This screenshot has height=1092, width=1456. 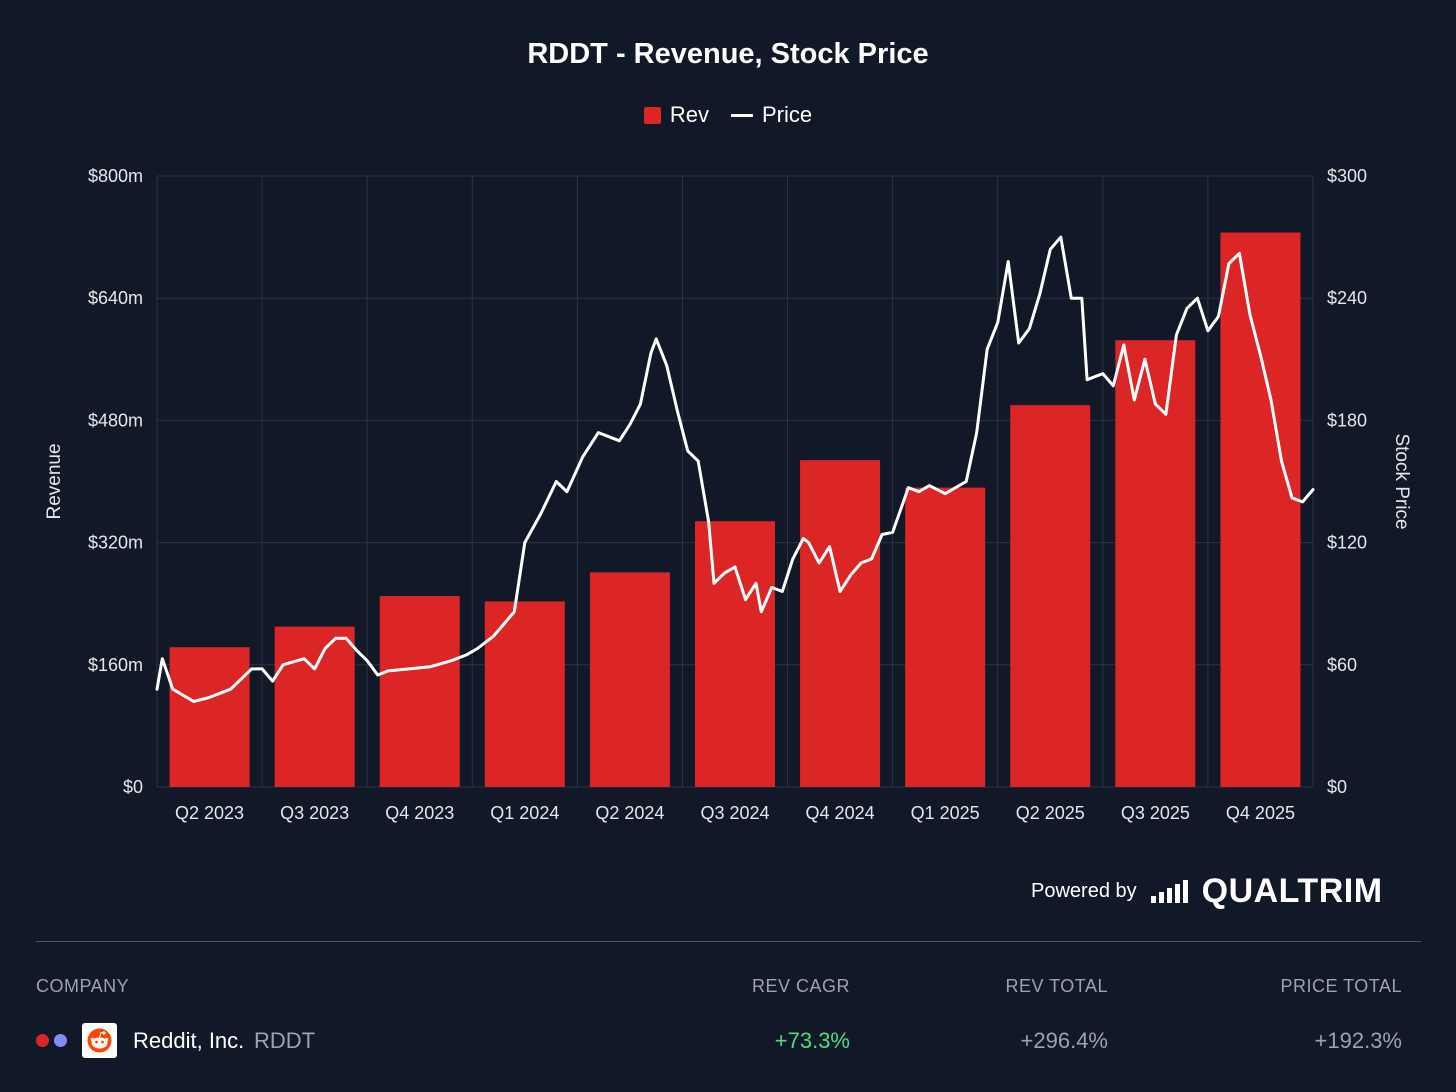 What do you see at coordinates (728, 54) in the screenshot?
I see `chart-title: RDDT - Revenue, Stock Price` at bounding box center [728, 54].